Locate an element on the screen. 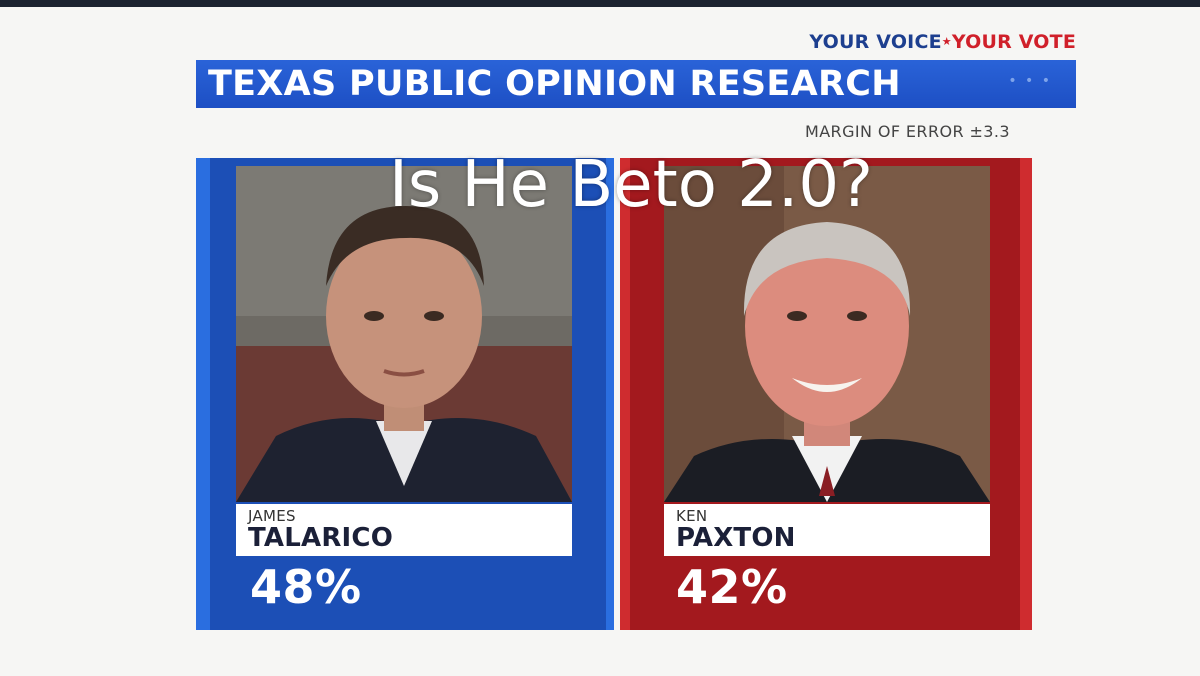  candidate-percent: 42% is located at coordinates (732, 587).